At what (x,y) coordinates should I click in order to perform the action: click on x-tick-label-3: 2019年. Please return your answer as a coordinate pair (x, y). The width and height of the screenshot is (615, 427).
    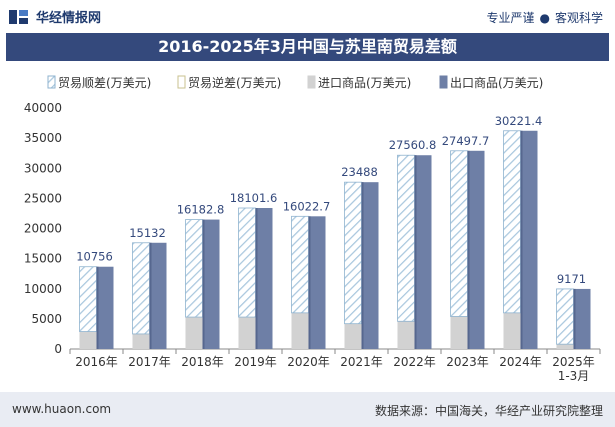
    Looking at the image, I should click on (255, 362).